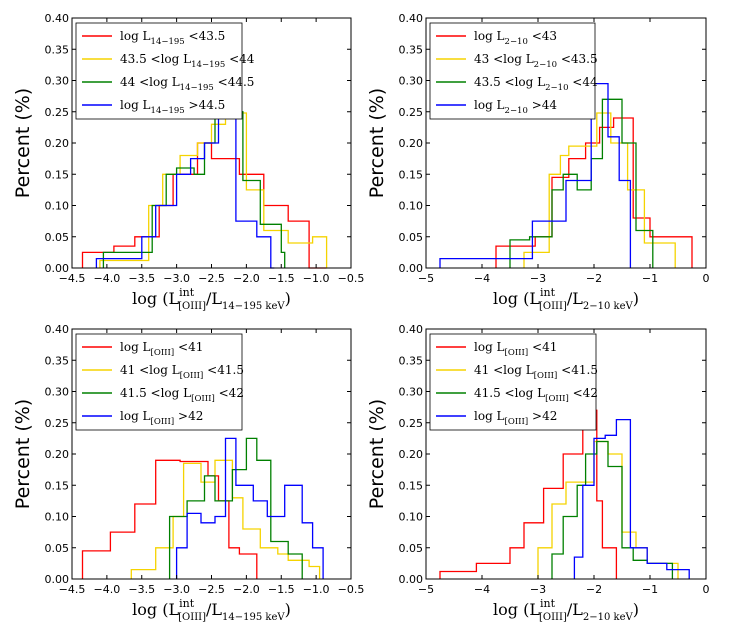 Image resolution: width=739 pixels, height=643 pixels. I want to click on x-tick-label: −3.5, so click(141, 589).